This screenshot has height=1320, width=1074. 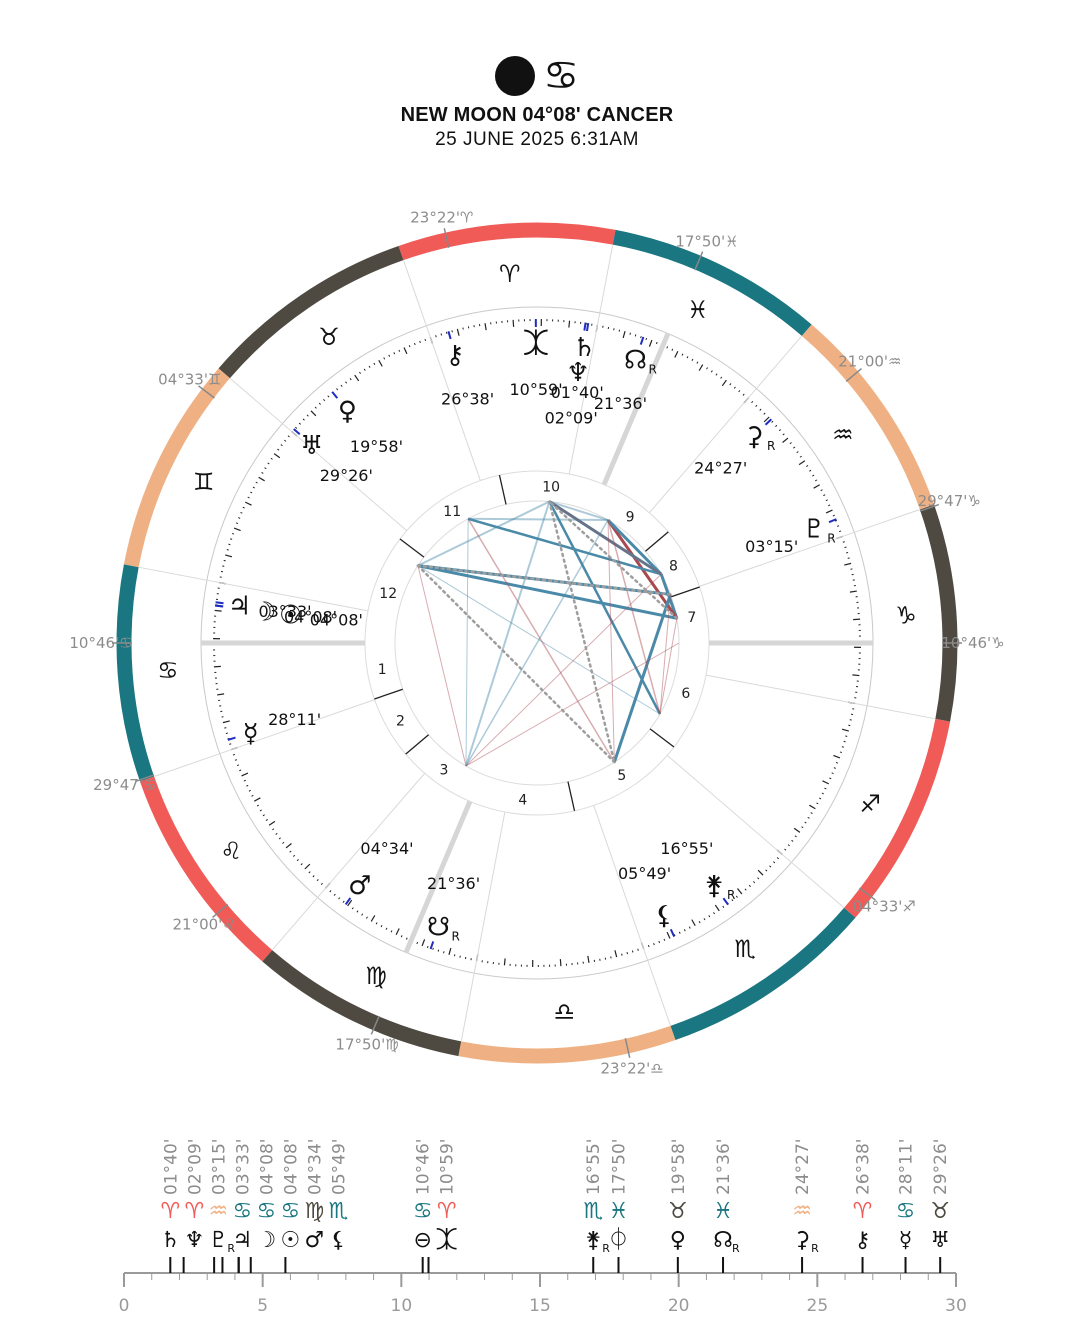 I want to click on timeline-degree-label: 24°27', so click(x=803, y=1167).